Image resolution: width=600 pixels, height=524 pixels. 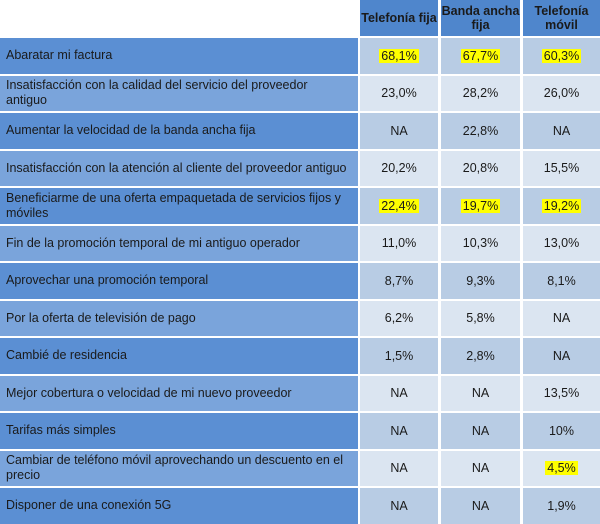 What do you see at coordinates (59, 55) in the screenshot?
I see `row-label-text: Abaratar mi factura` at bounding box center [59, 55].